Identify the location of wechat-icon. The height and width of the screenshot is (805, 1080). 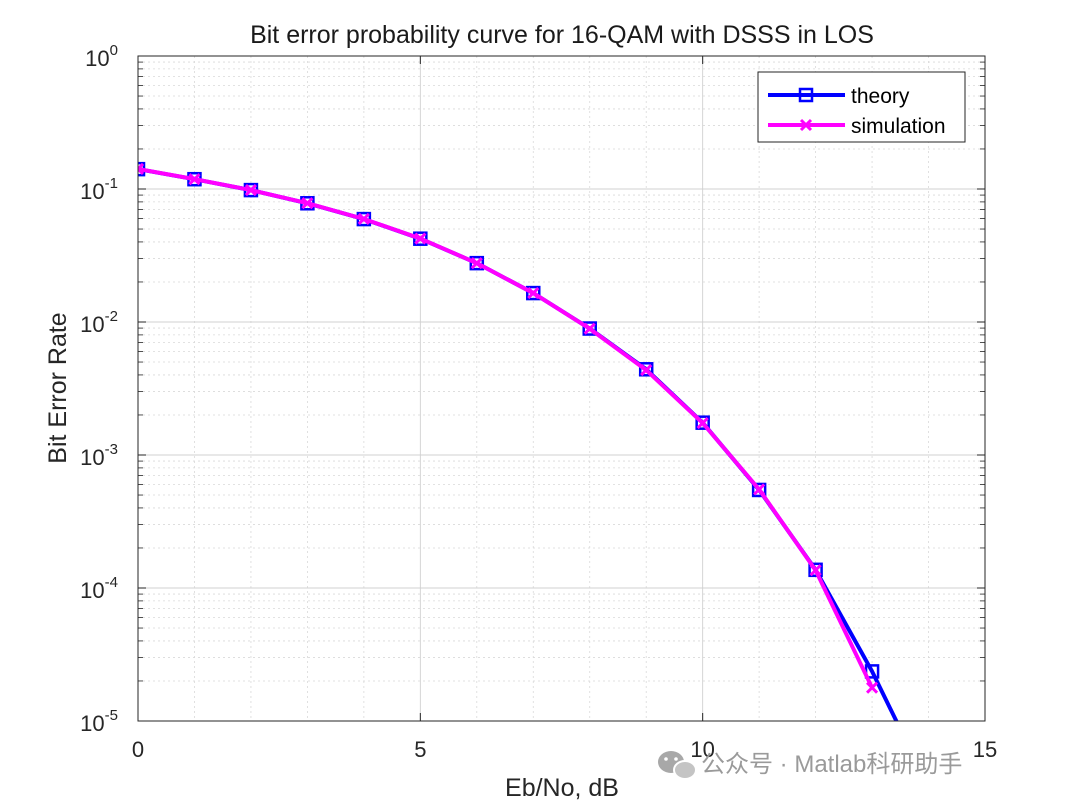
(677, 765).